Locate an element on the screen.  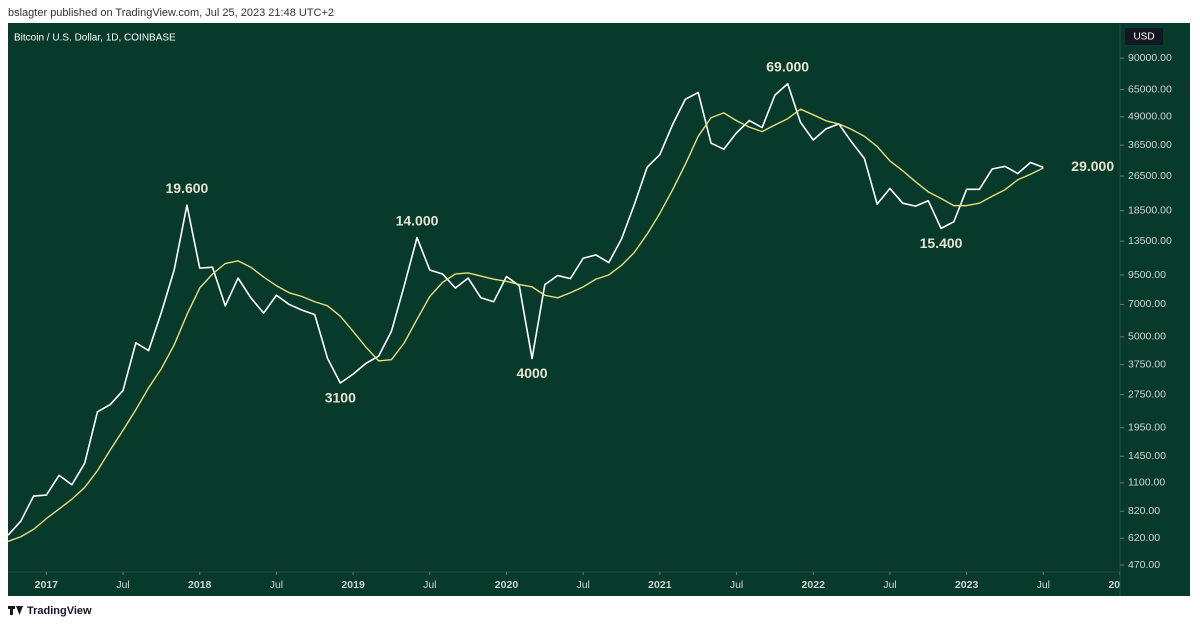
y-tick-label: 36500.00 is located at coordinates (1150, 145).